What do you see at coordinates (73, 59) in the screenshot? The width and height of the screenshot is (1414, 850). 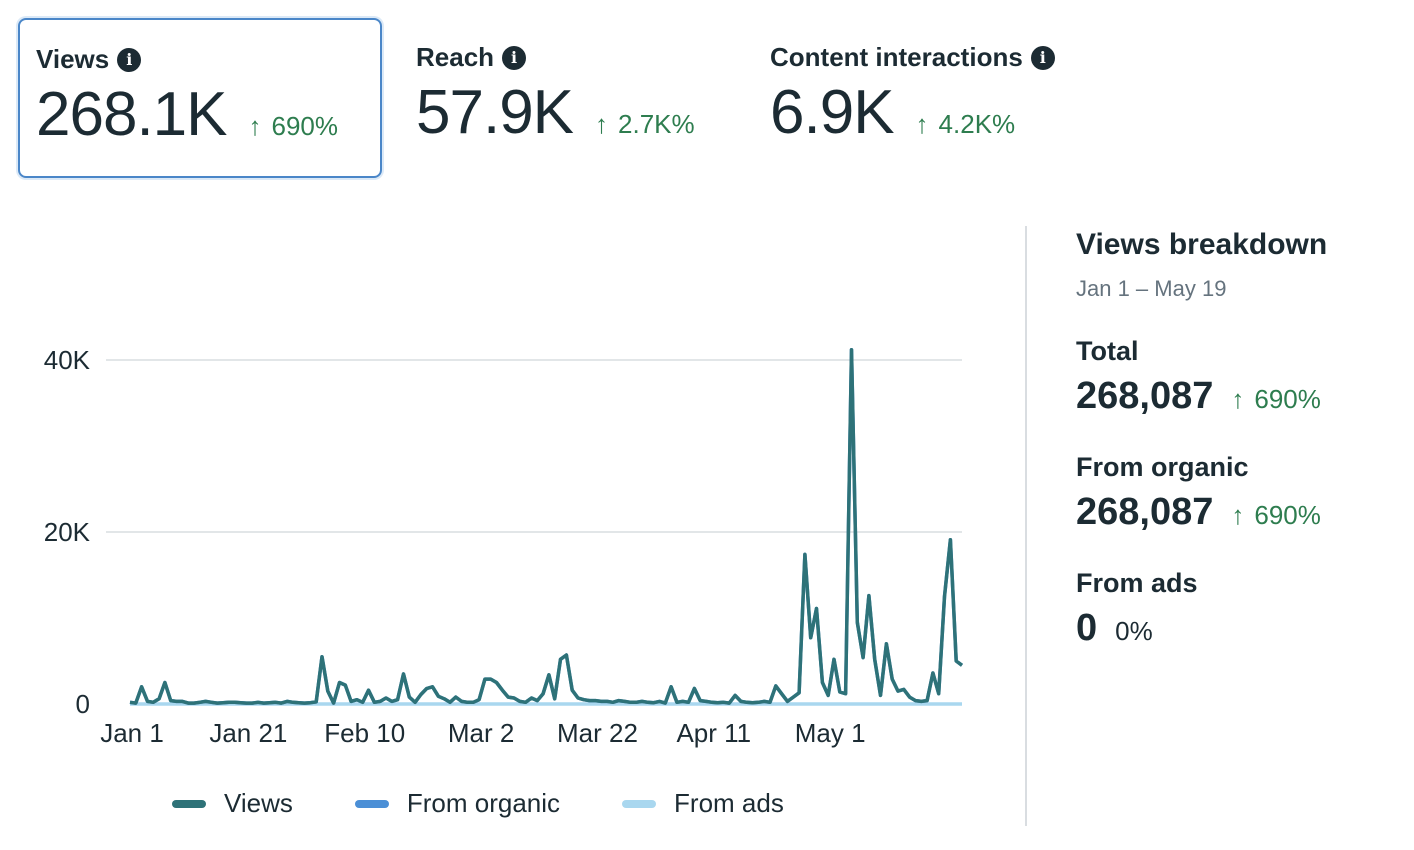 I see `metric-label: Views` at bounding box center [73, 59].